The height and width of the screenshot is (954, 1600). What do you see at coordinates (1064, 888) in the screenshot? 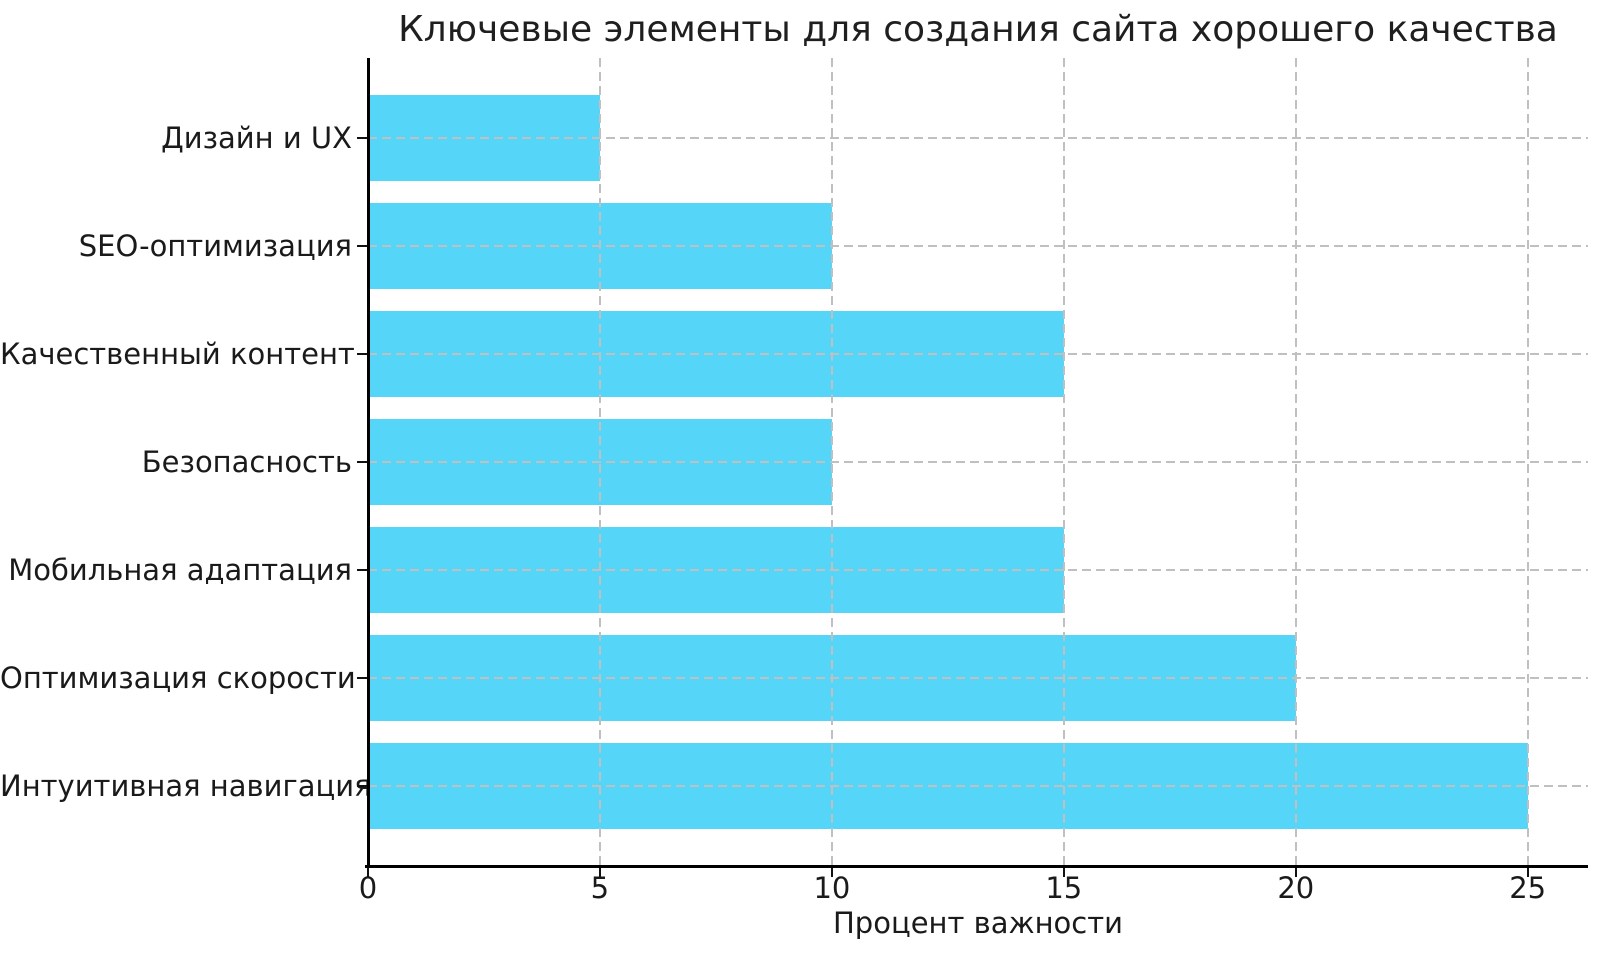
I see `x-tick-label: 15` at bounding box center [1064, 888].